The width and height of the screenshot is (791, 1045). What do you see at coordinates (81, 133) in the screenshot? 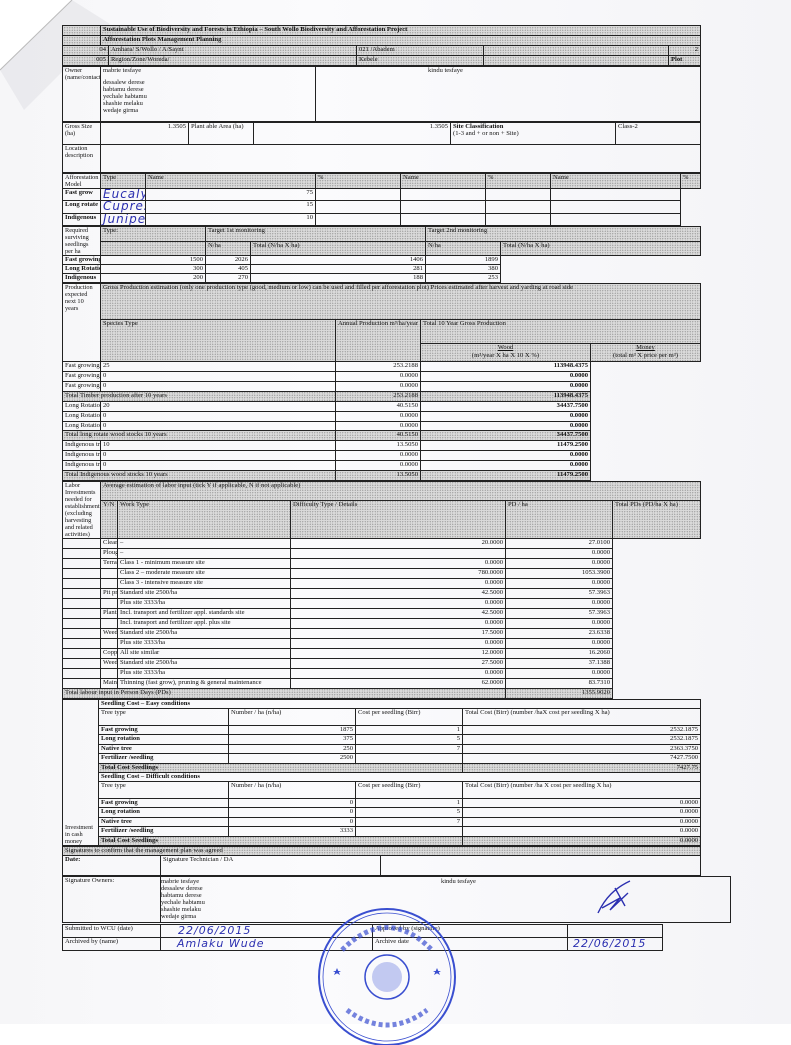
I see `gross-size-label: Gross Size (ha)` at bounding box center [81, 133].